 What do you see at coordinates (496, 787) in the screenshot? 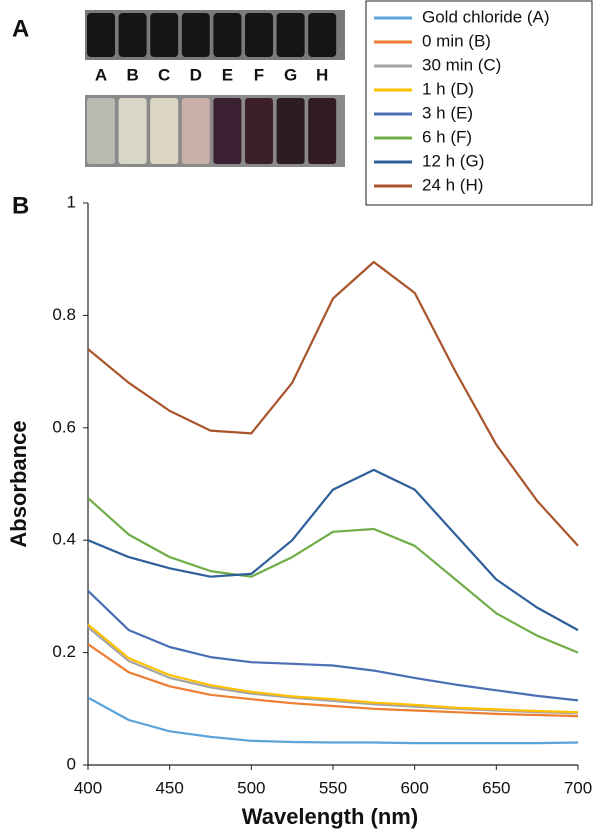
I see `x-tick-label: 650` at bounding box center [496, 787].